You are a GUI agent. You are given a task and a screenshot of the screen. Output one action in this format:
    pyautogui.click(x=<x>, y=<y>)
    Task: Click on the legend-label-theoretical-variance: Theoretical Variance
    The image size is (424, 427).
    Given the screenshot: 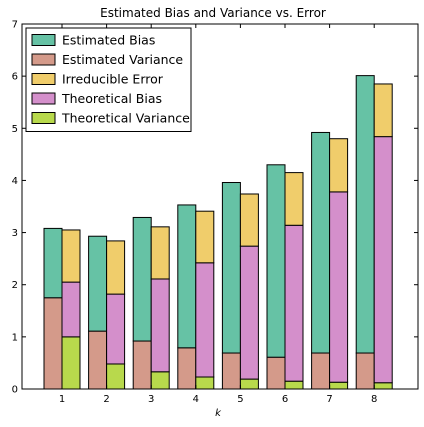 What is the action you would take?
    pyautogui.click(x=125, y=118)
    